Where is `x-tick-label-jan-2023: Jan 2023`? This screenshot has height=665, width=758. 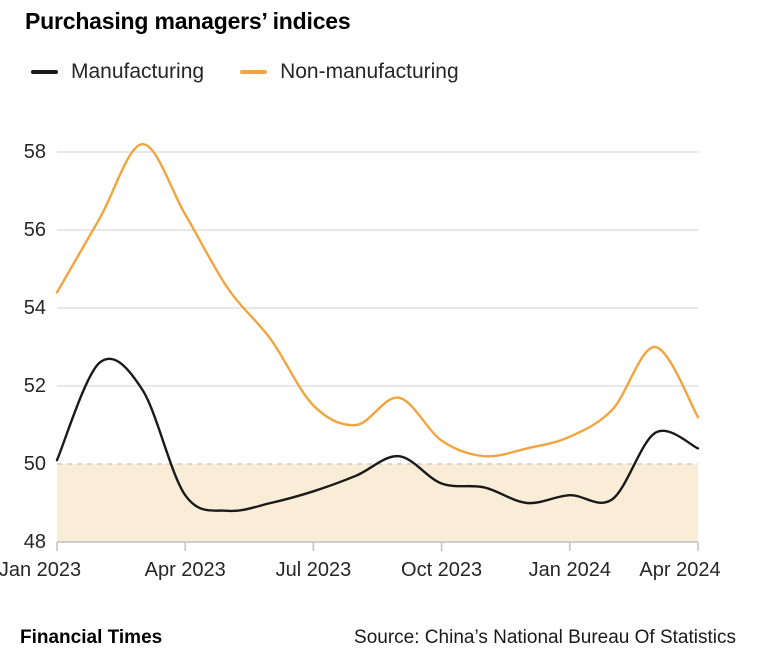
x-tick-label-jan-2023: Jan 2023 is located at coordinates (41, 570).